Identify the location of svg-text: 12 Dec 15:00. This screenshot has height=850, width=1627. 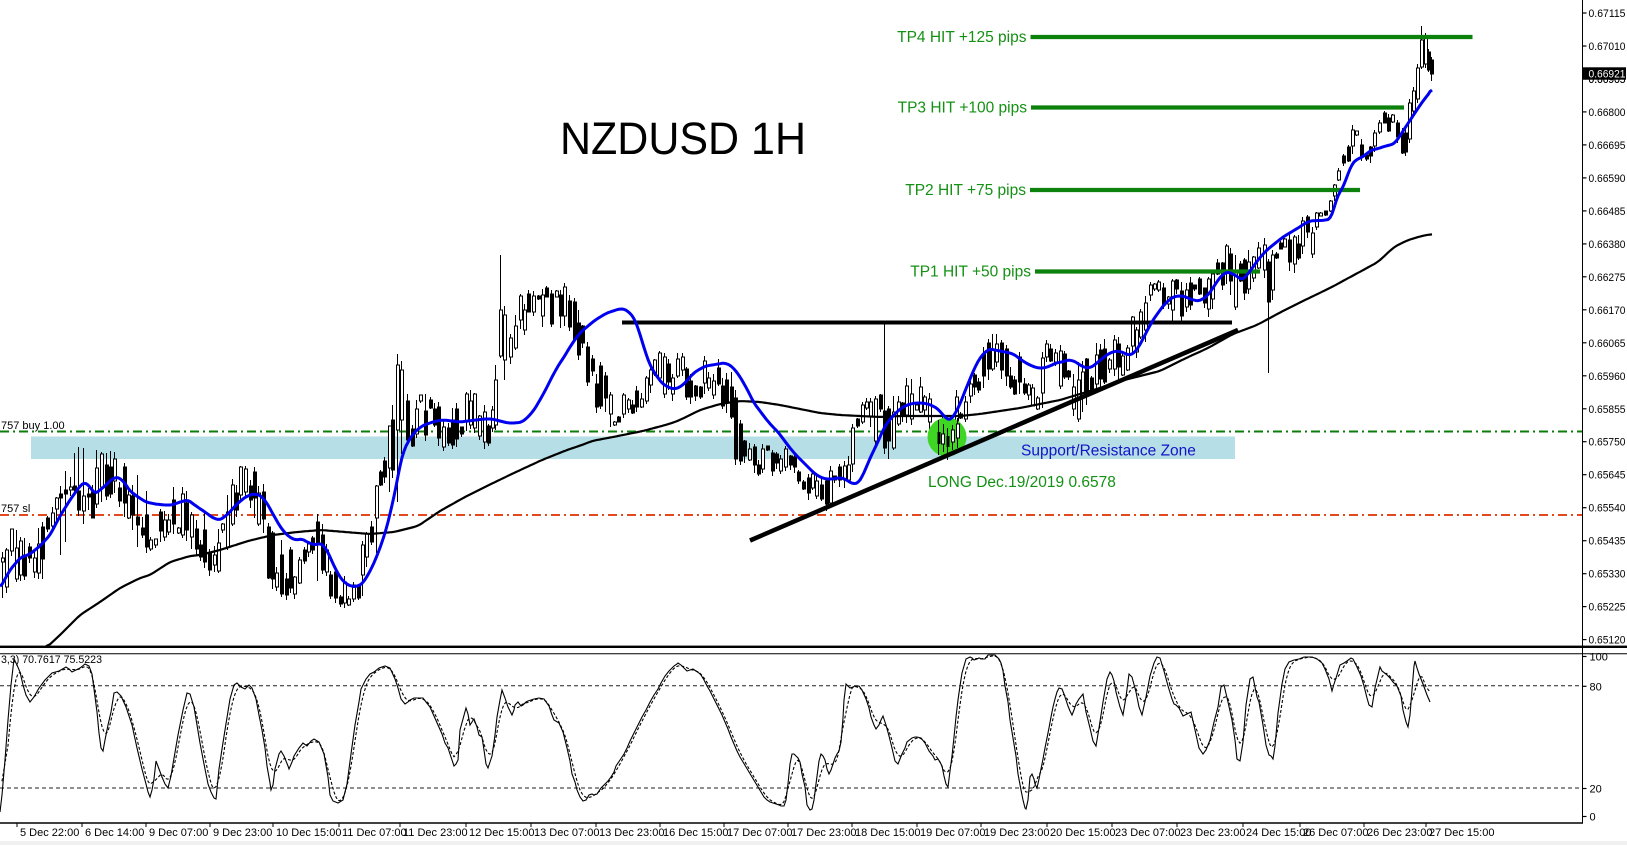
(501, 833).